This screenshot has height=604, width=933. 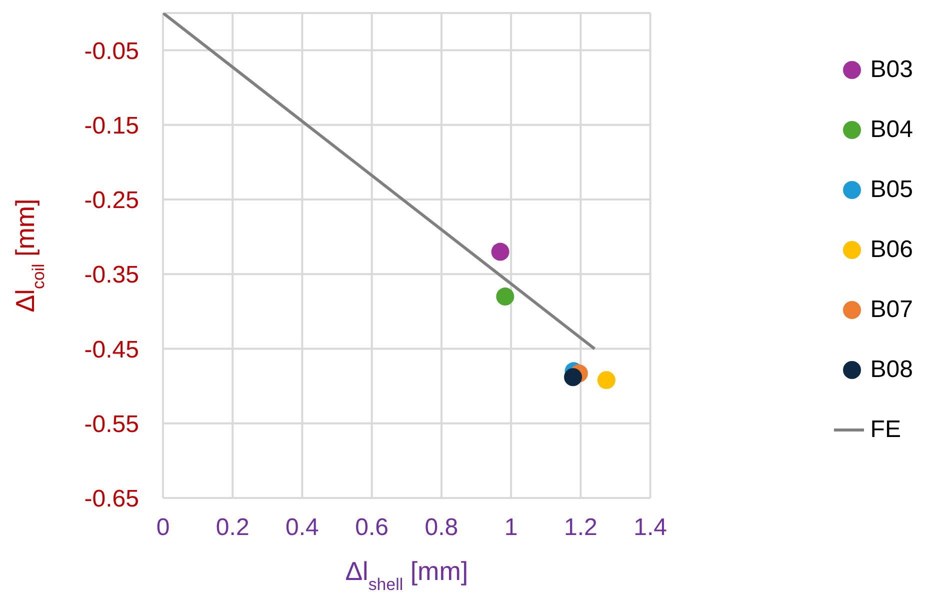 What do you see at coordinates (111, 499) in the screenshot?
I see `y-tick-label: -0.65` at bounding box center [111, 499].